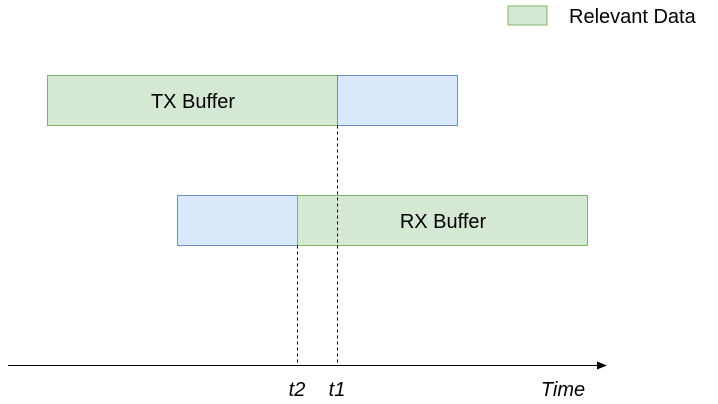 This screenshot has height=404, width=718. I want to click on legend-label: Relevant Data, so click(633, 17).